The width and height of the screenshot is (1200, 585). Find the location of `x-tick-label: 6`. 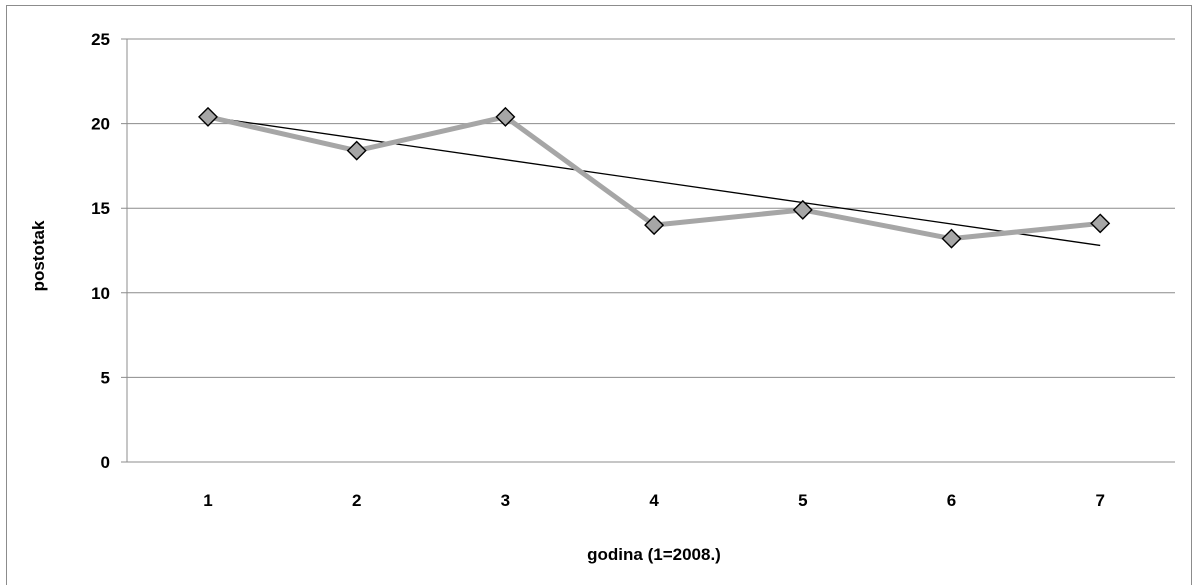

x-tick-label: 6 is located at coordinates (951, 500).